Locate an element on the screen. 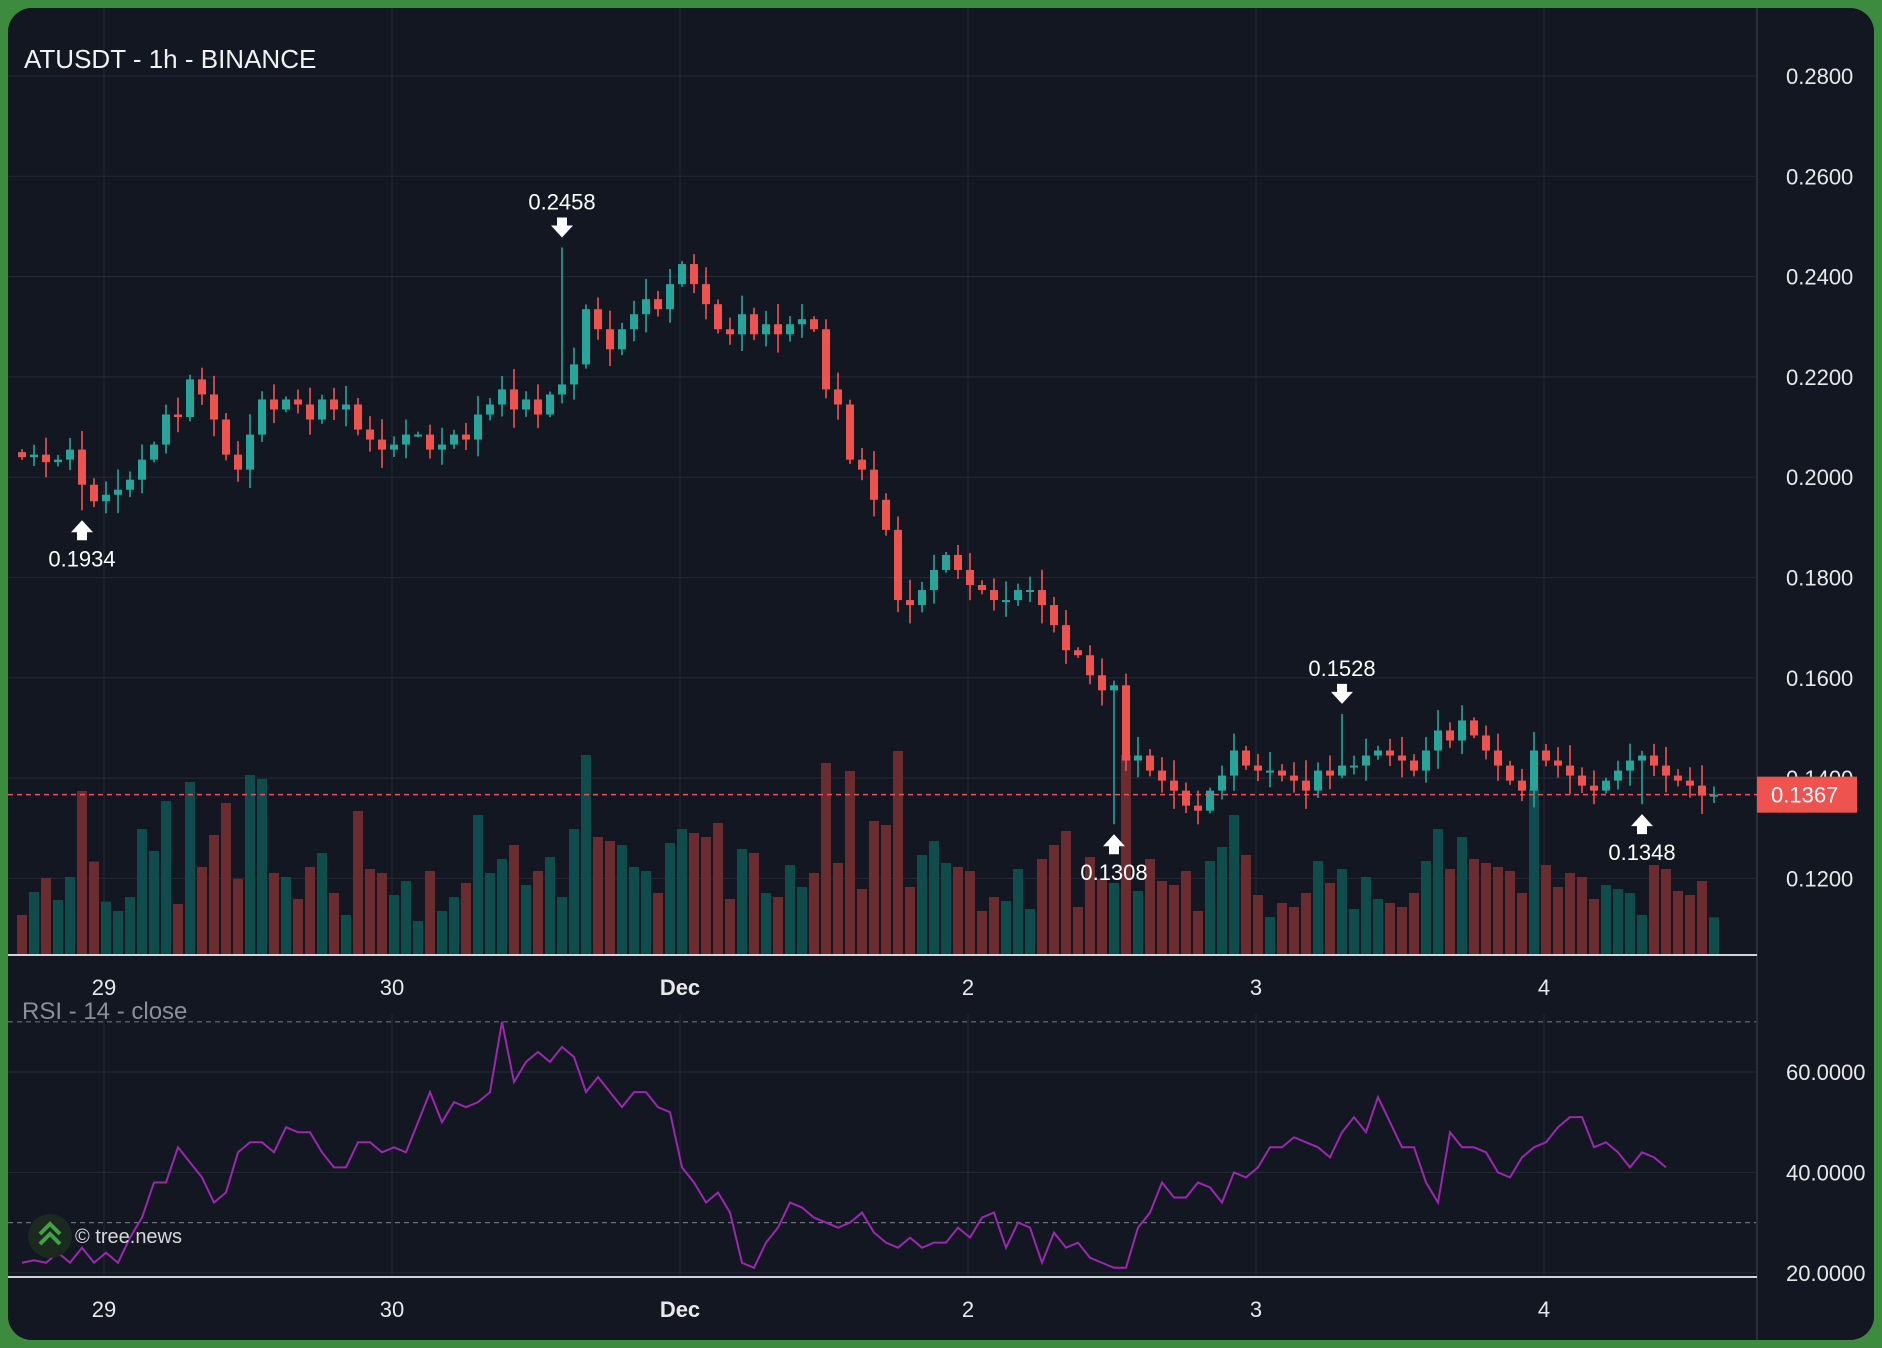 The width and height of the screenshot is (1882, 1348). time-tick-label: 2 is located at coordinates (968, 987).